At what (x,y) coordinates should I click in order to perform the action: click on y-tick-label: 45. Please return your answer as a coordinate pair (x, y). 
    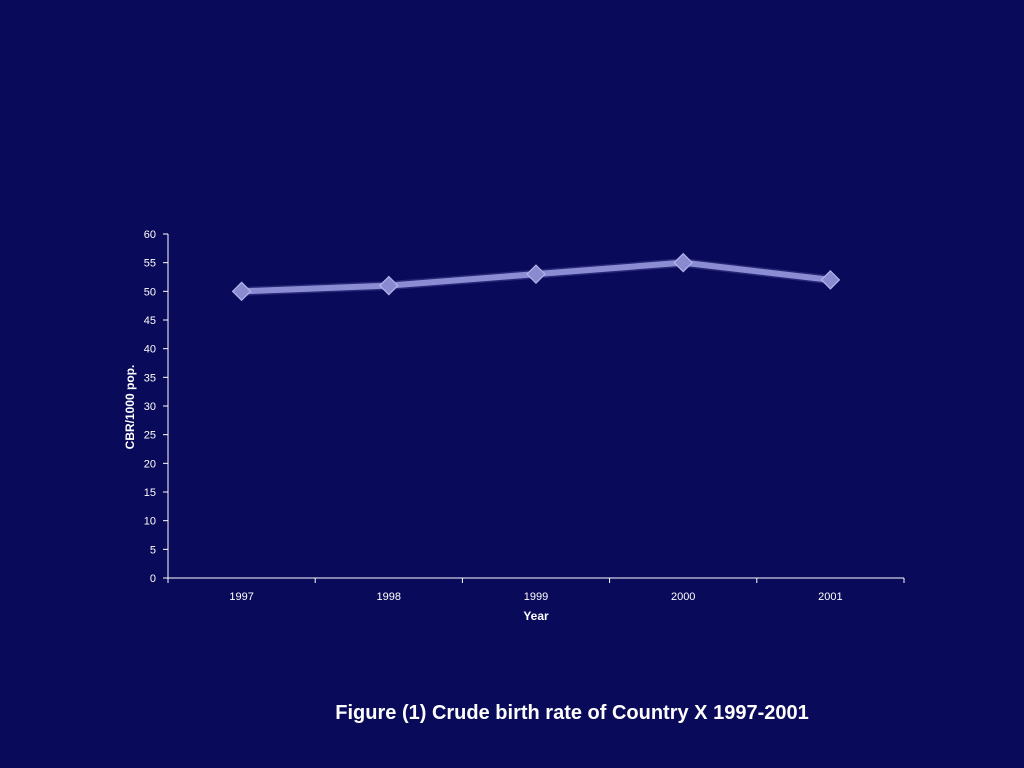
    Looking at the image, I should click on (150, 321).